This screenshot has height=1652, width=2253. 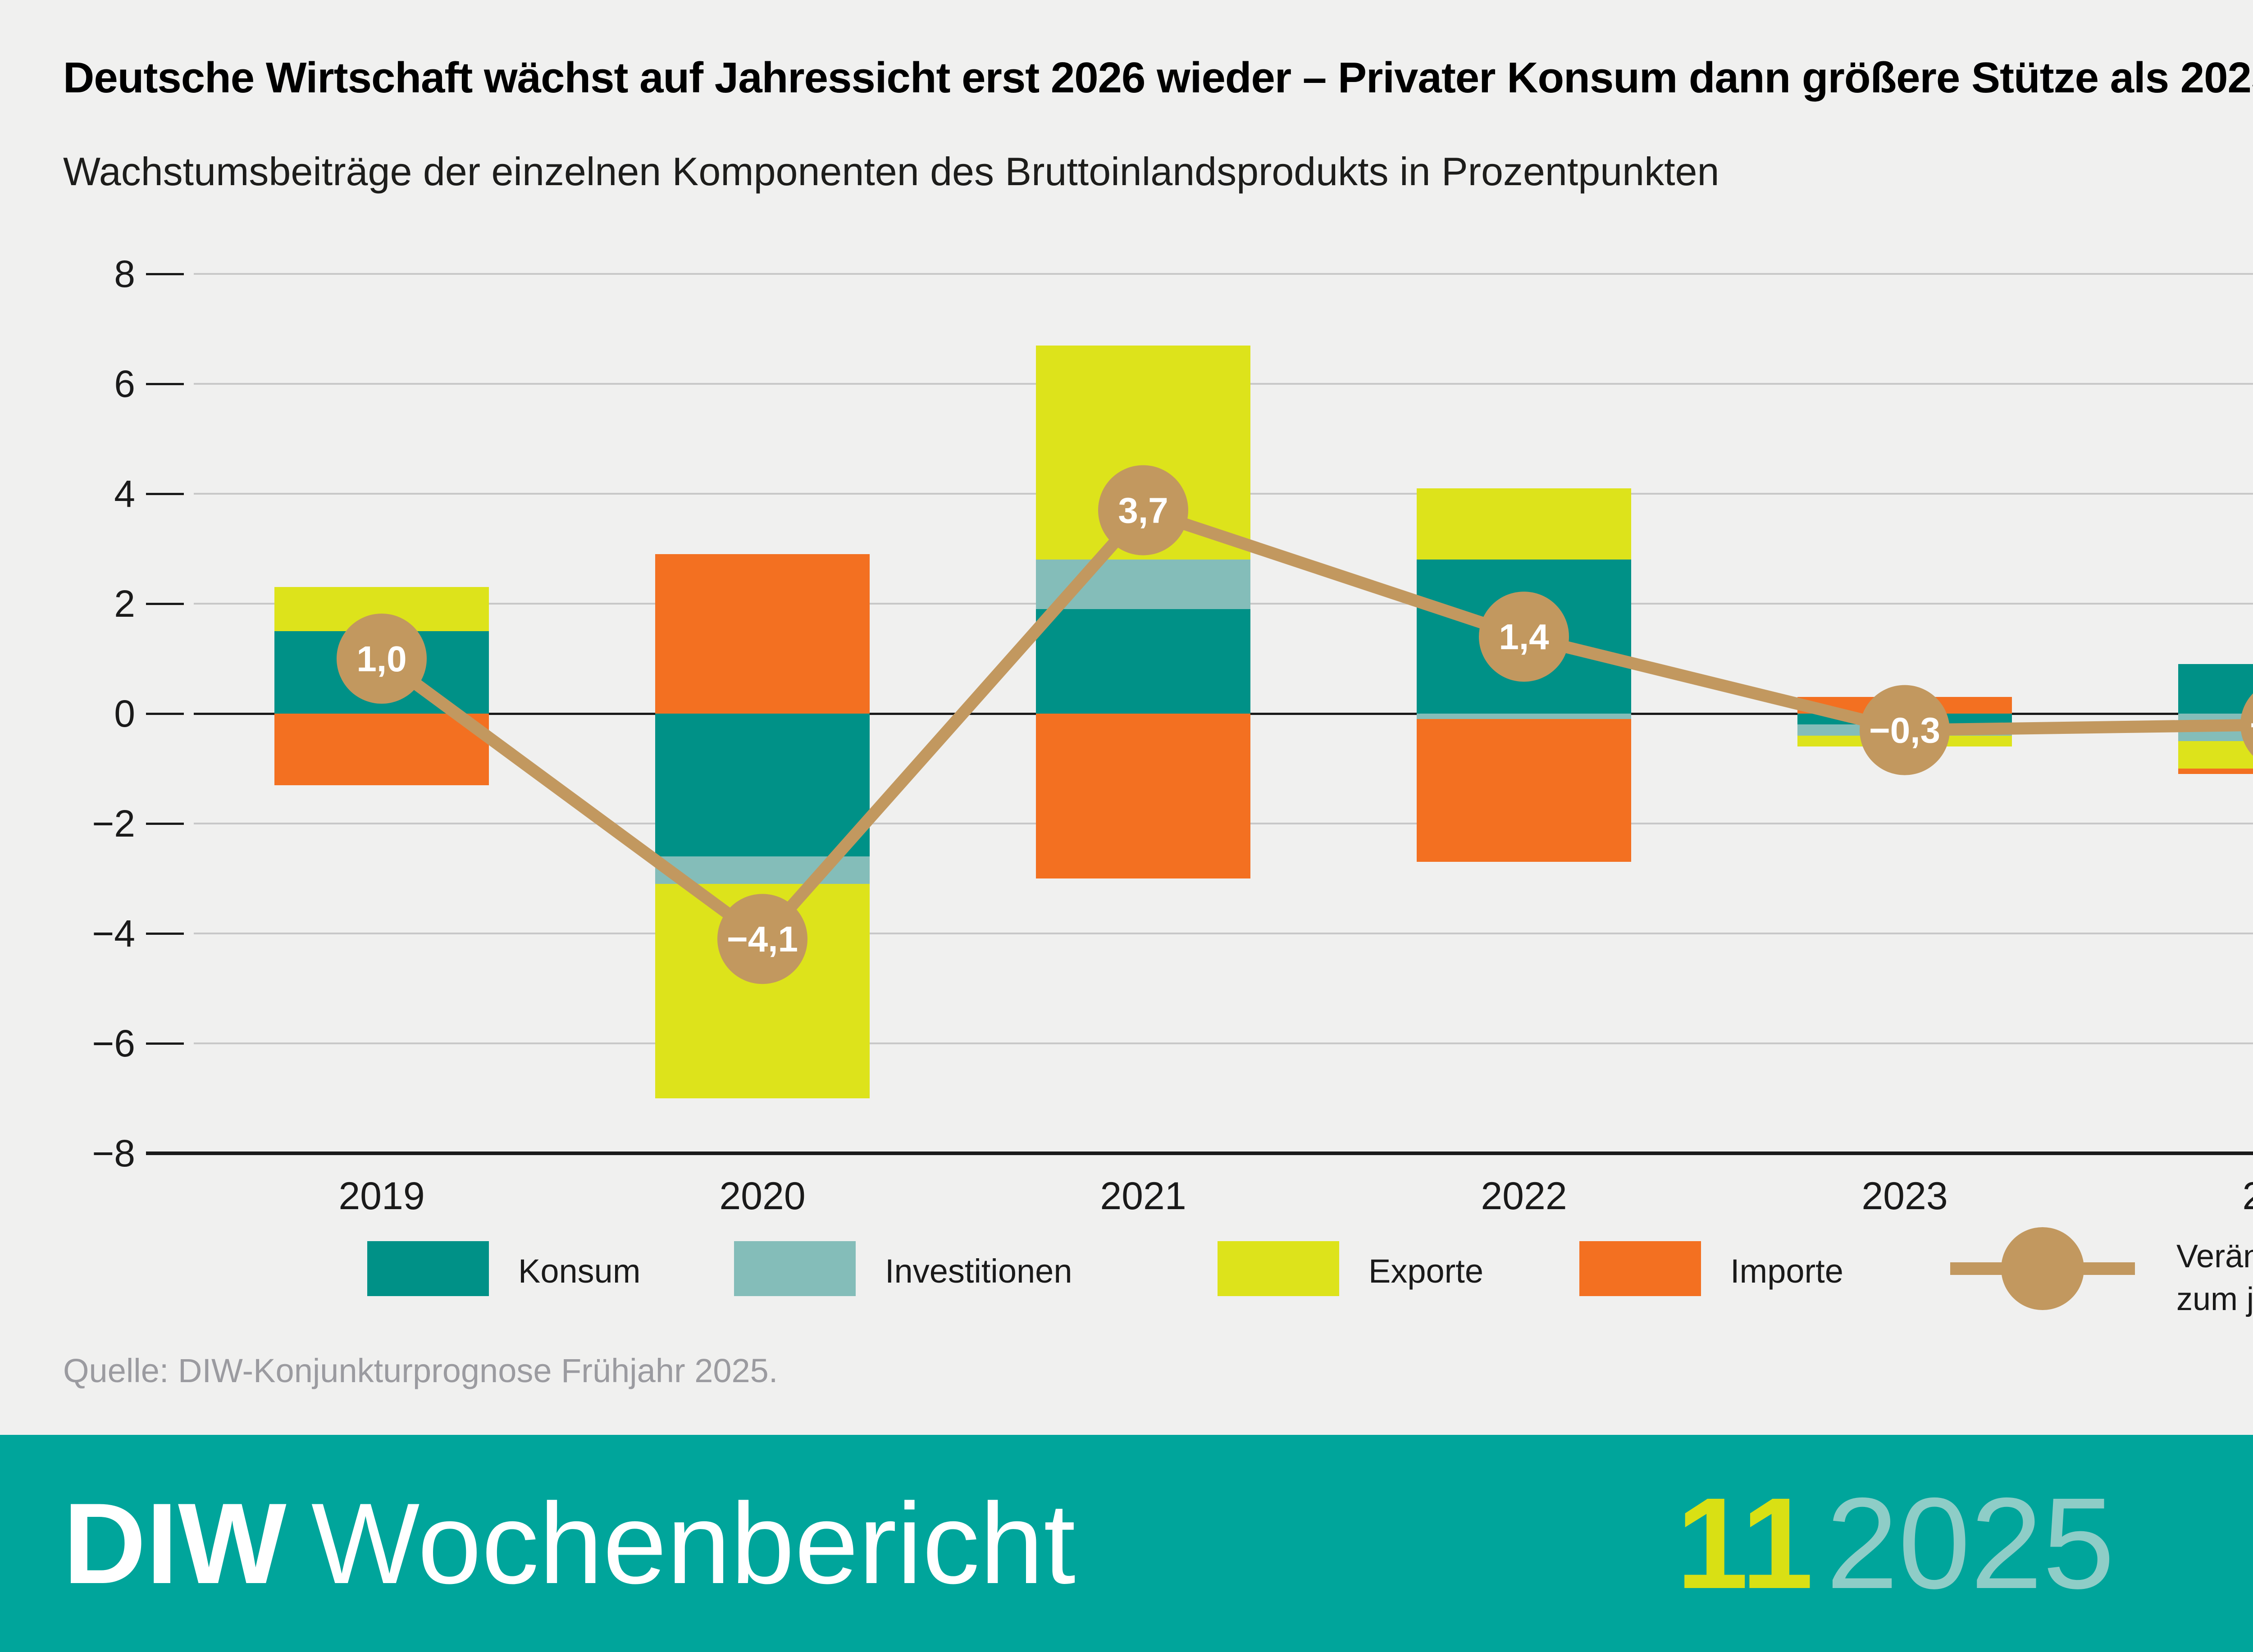 What do you see at coordinates (1143, 662) in the screenshot?
I see `bar-segment-konsum-2021` at bounding box center [1143, 662].